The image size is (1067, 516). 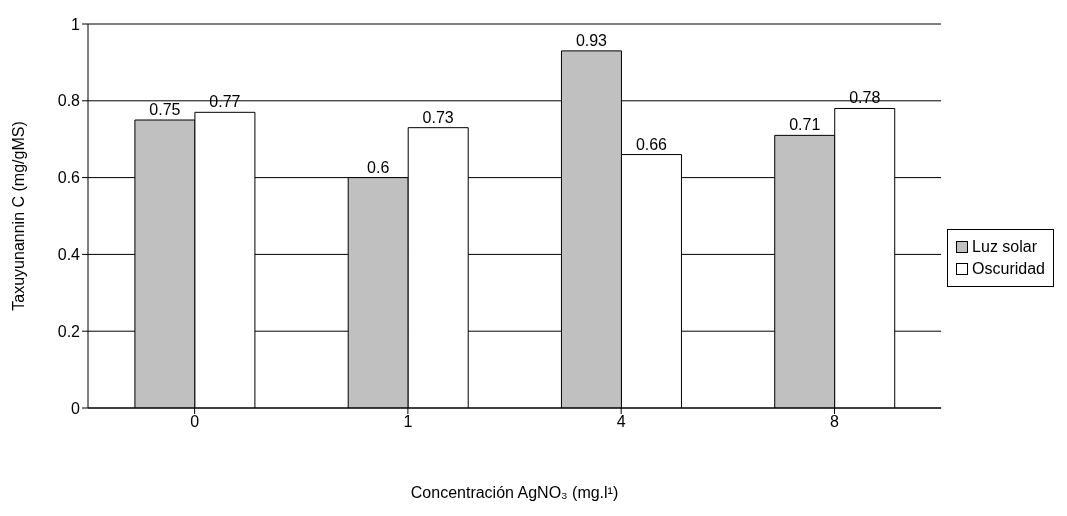 What do you see at coordinates (378, 167) in the screenshot?
I see `data-label: 0.6` at bounding box center [378, 167].